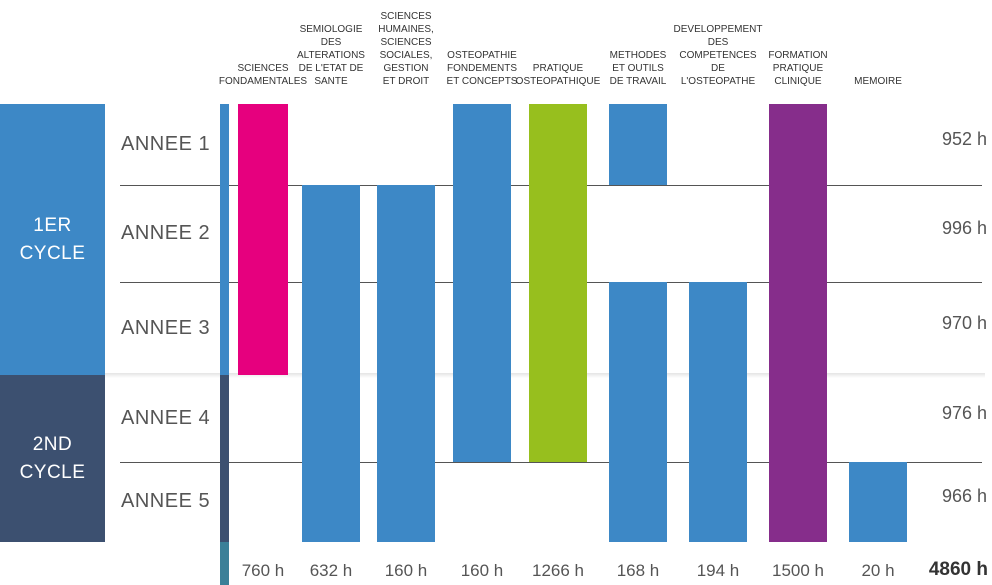 This screenshot has height=585, width=992. I want to click on cycle-1-block: 1ER CYCLE, so click(52, 239).